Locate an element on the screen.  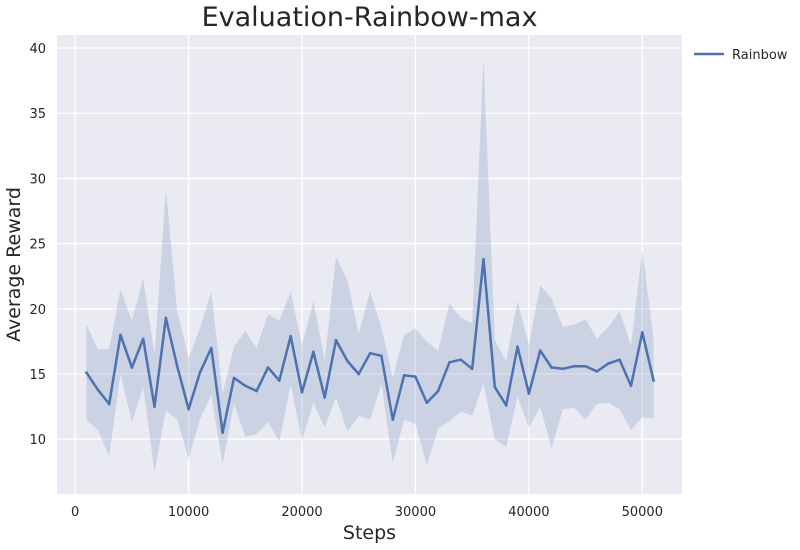
legend-label-rainbow: Rainbow is located at coordinates (760, 55).